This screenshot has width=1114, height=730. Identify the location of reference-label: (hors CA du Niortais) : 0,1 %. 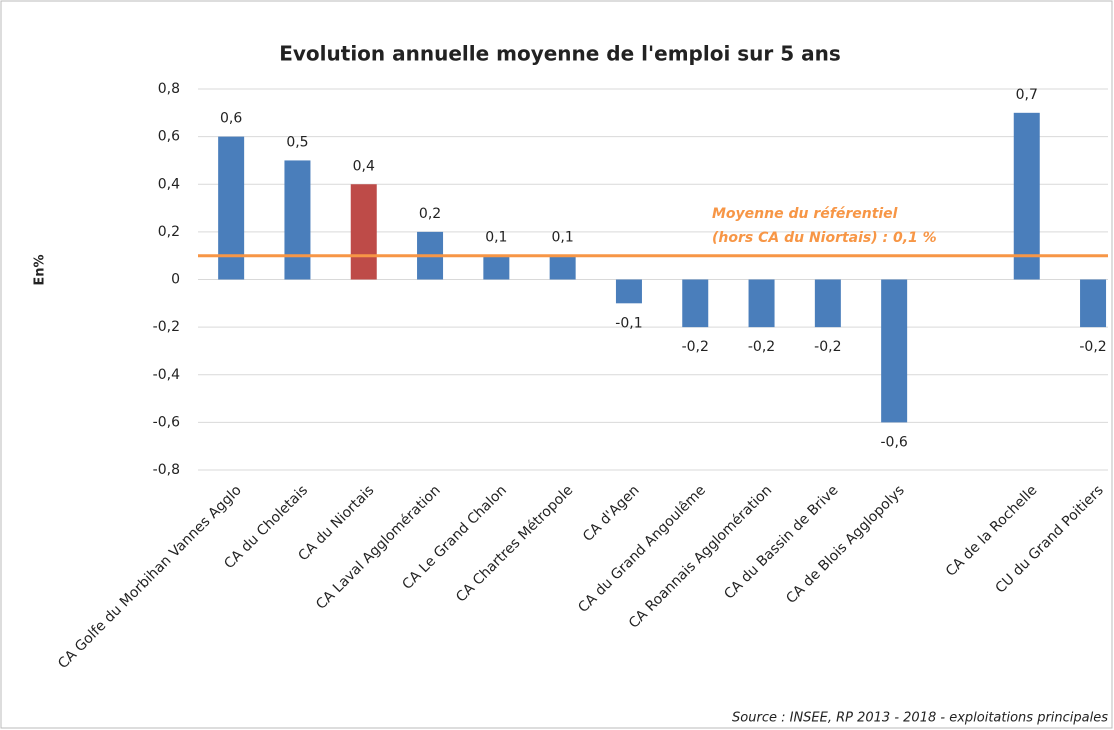
(824, 238).